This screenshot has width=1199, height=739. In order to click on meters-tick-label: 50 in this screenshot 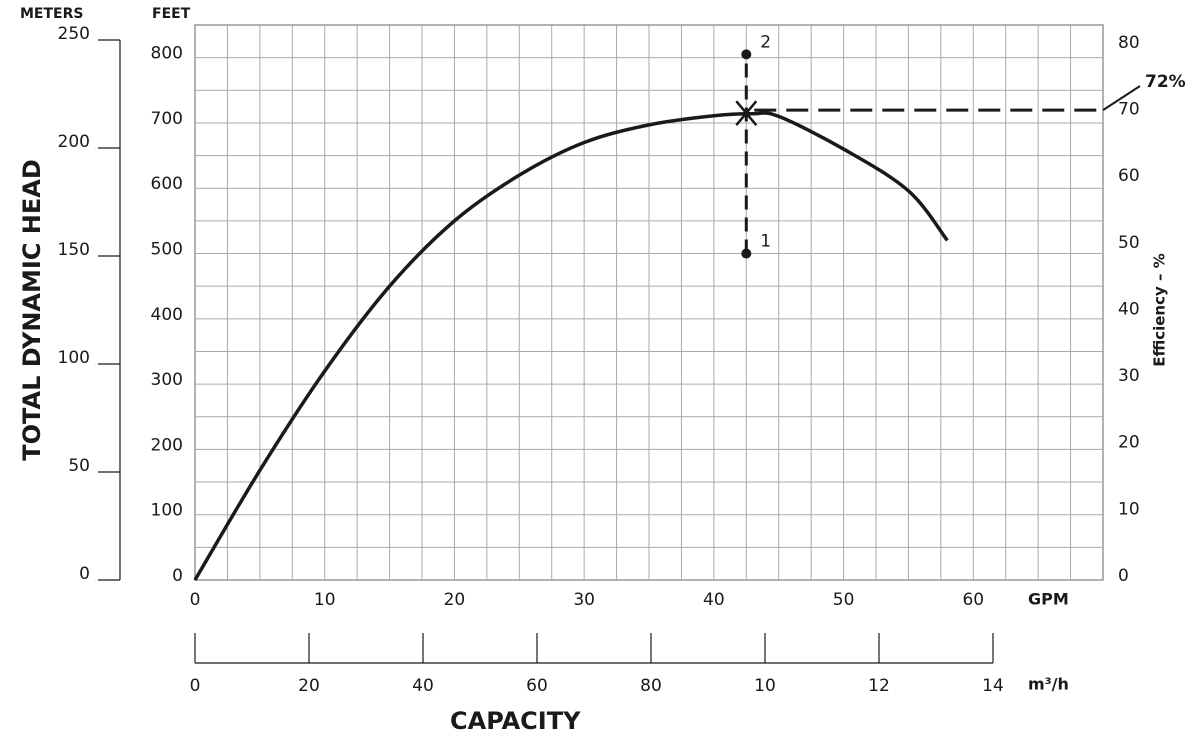, I will do `click(79, 466)`.